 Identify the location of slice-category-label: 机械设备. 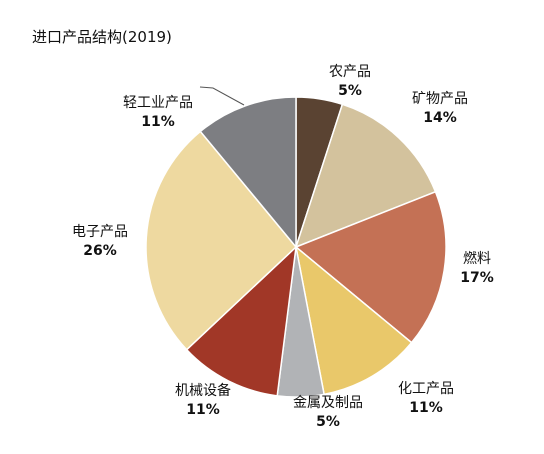
(203, 390).